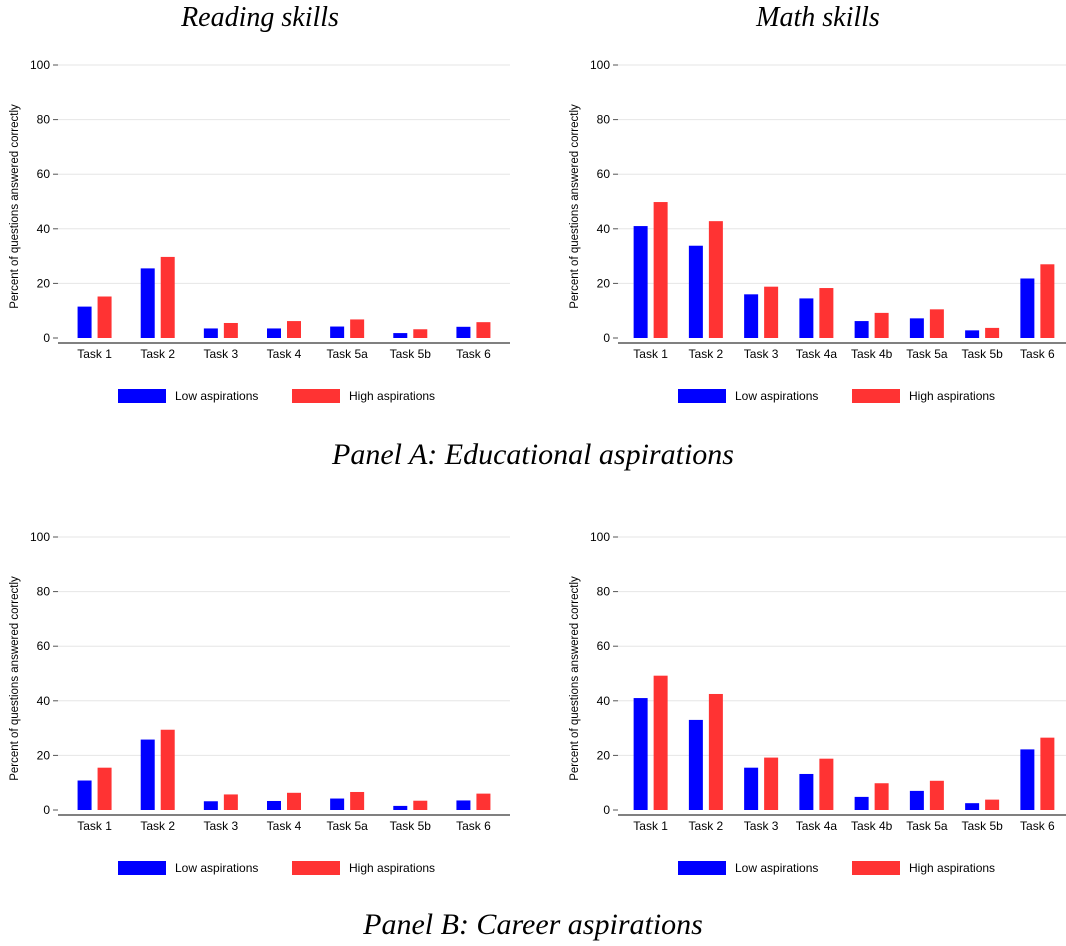 The image size is (1066, 946). What do you see at coordinates (533, 924) in the screenshot?
I see `panel-b-title: Panel B: Career aspirations` at bounding box center [533, 924].